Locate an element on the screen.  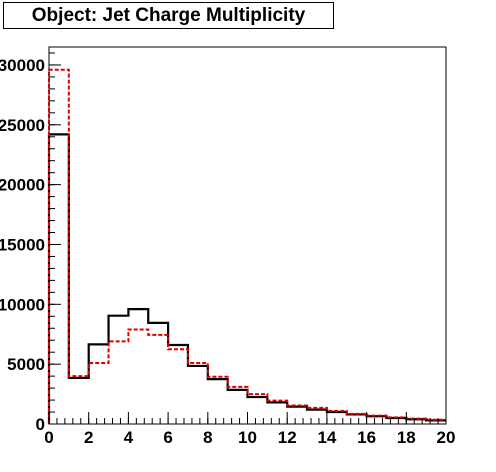
y-tick-label: 0 is located at coordinates (40, 424).